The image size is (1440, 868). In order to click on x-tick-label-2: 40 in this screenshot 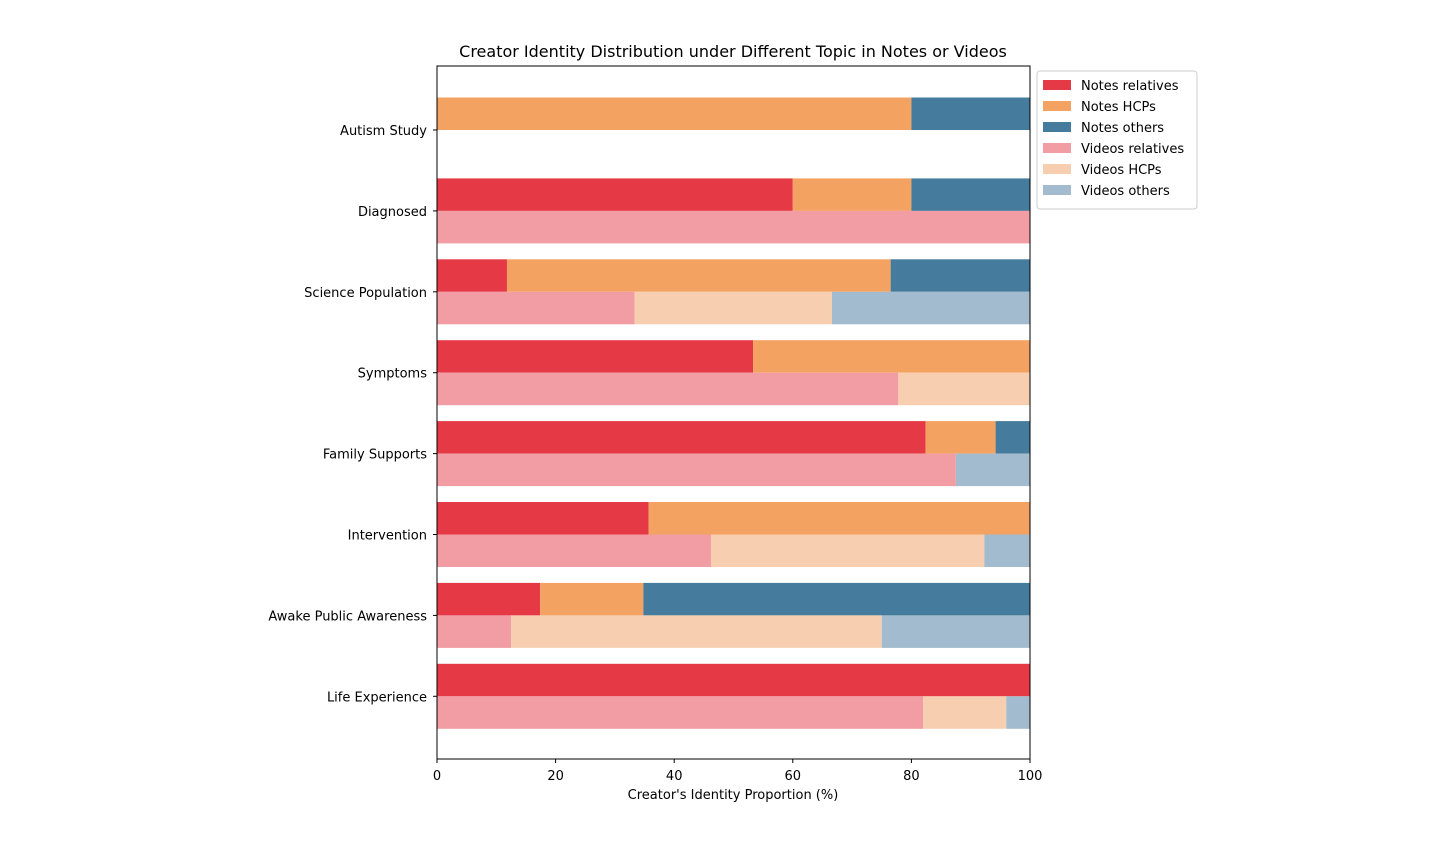, I will do `click(674, 776)`.